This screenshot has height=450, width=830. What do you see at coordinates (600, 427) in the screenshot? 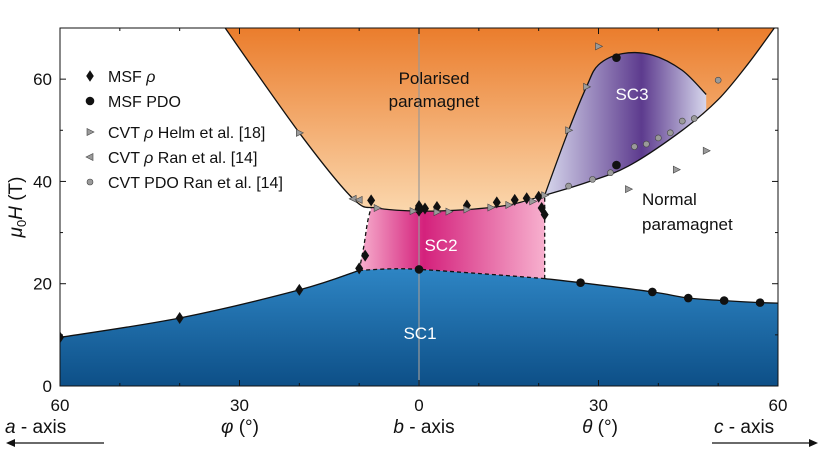
I see `theta-axis-label: θ (°)` at bounding box center [600, 427].